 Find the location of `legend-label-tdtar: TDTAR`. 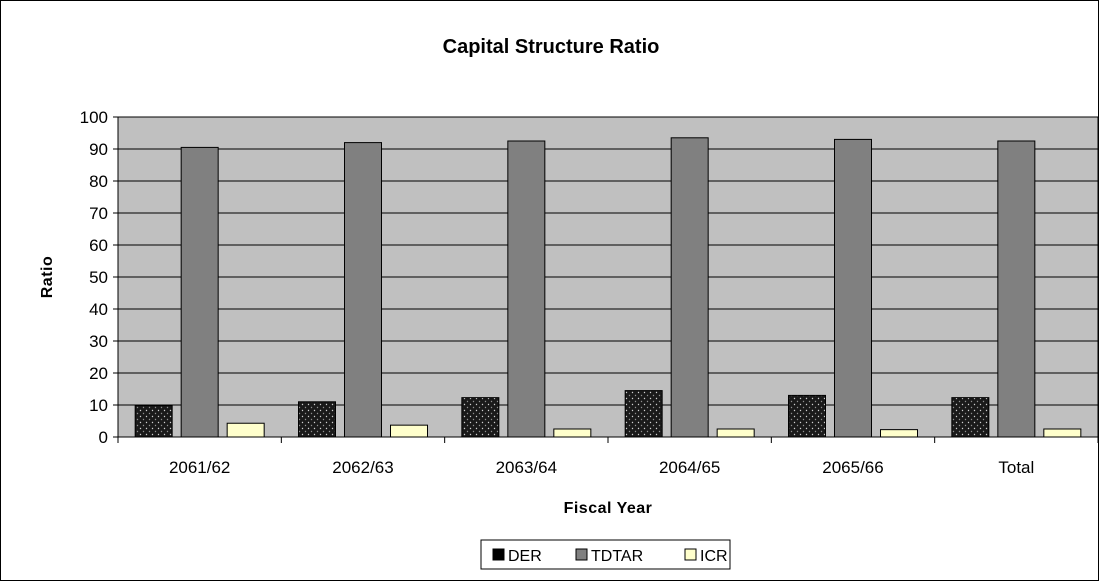

legend-label-tdtar: TDTAR is located at coordinates (617, 556).